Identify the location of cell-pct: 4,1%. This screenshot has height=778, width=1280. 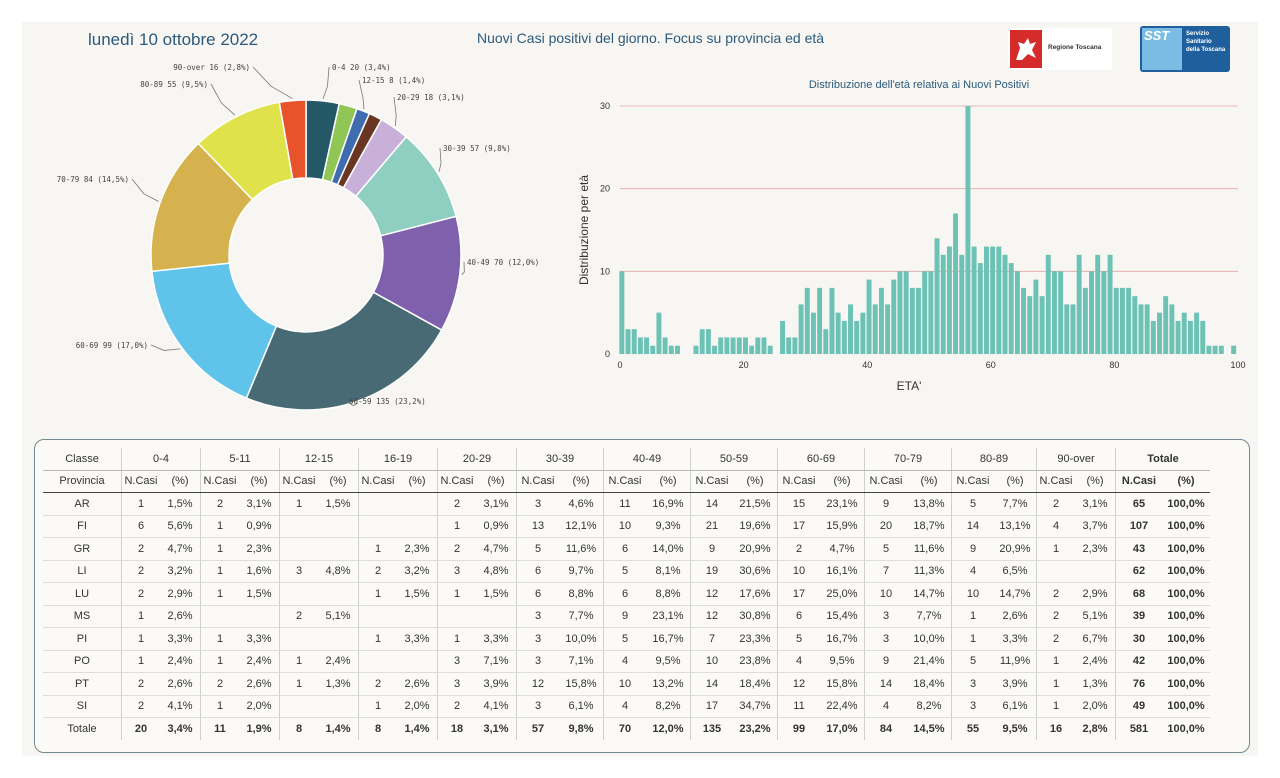
(496, 706).